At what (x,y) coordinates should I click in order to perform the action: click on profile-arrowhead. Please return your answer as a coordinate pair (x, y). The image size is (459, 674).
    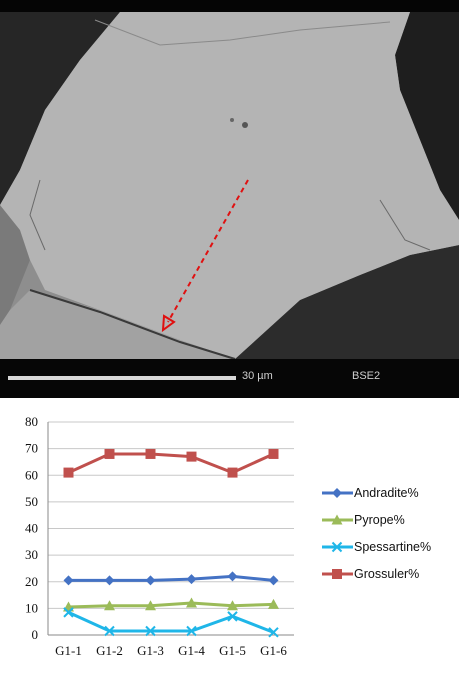
    Looking at the image, I should click on (168, 323).